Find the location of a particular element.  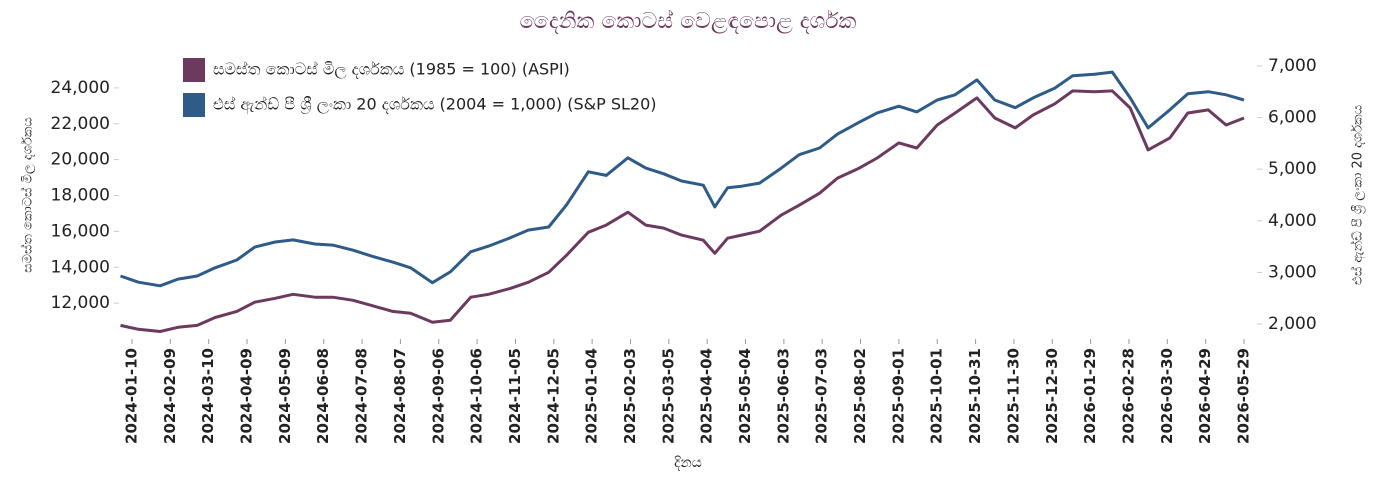

x-tick-label: 2026-01-29 is located at coordinates (1090, 396).